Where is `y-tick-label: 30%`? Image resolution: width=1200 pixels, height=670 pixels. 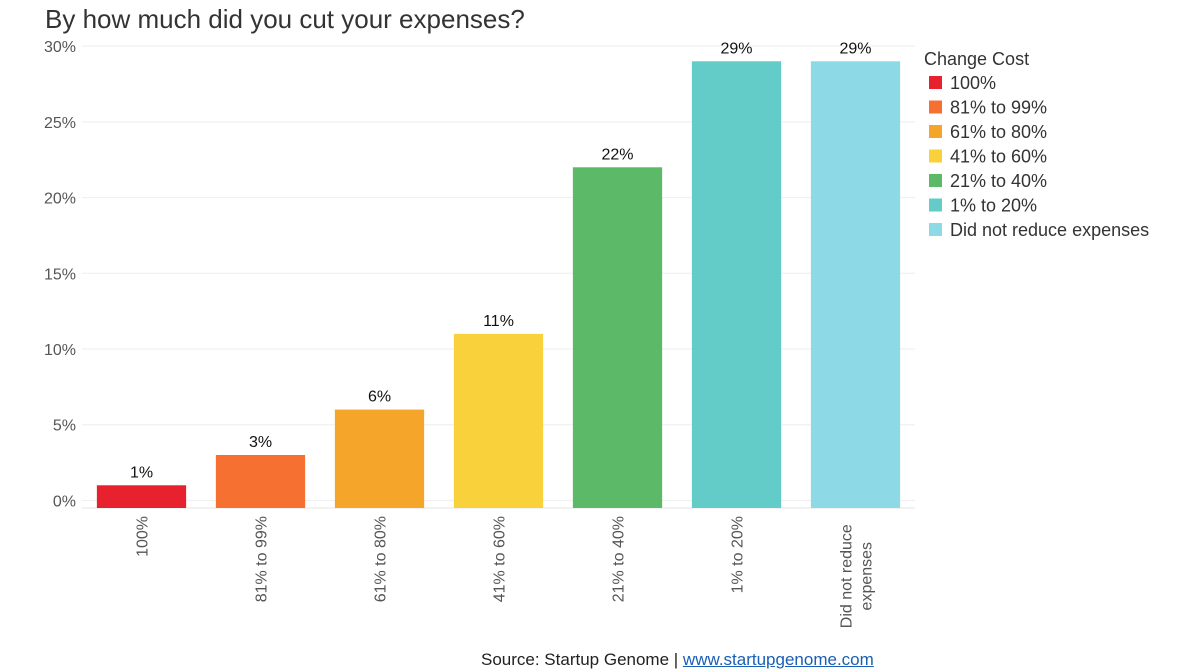 y-tick-label: 30% is located at coordinates (60, 47).